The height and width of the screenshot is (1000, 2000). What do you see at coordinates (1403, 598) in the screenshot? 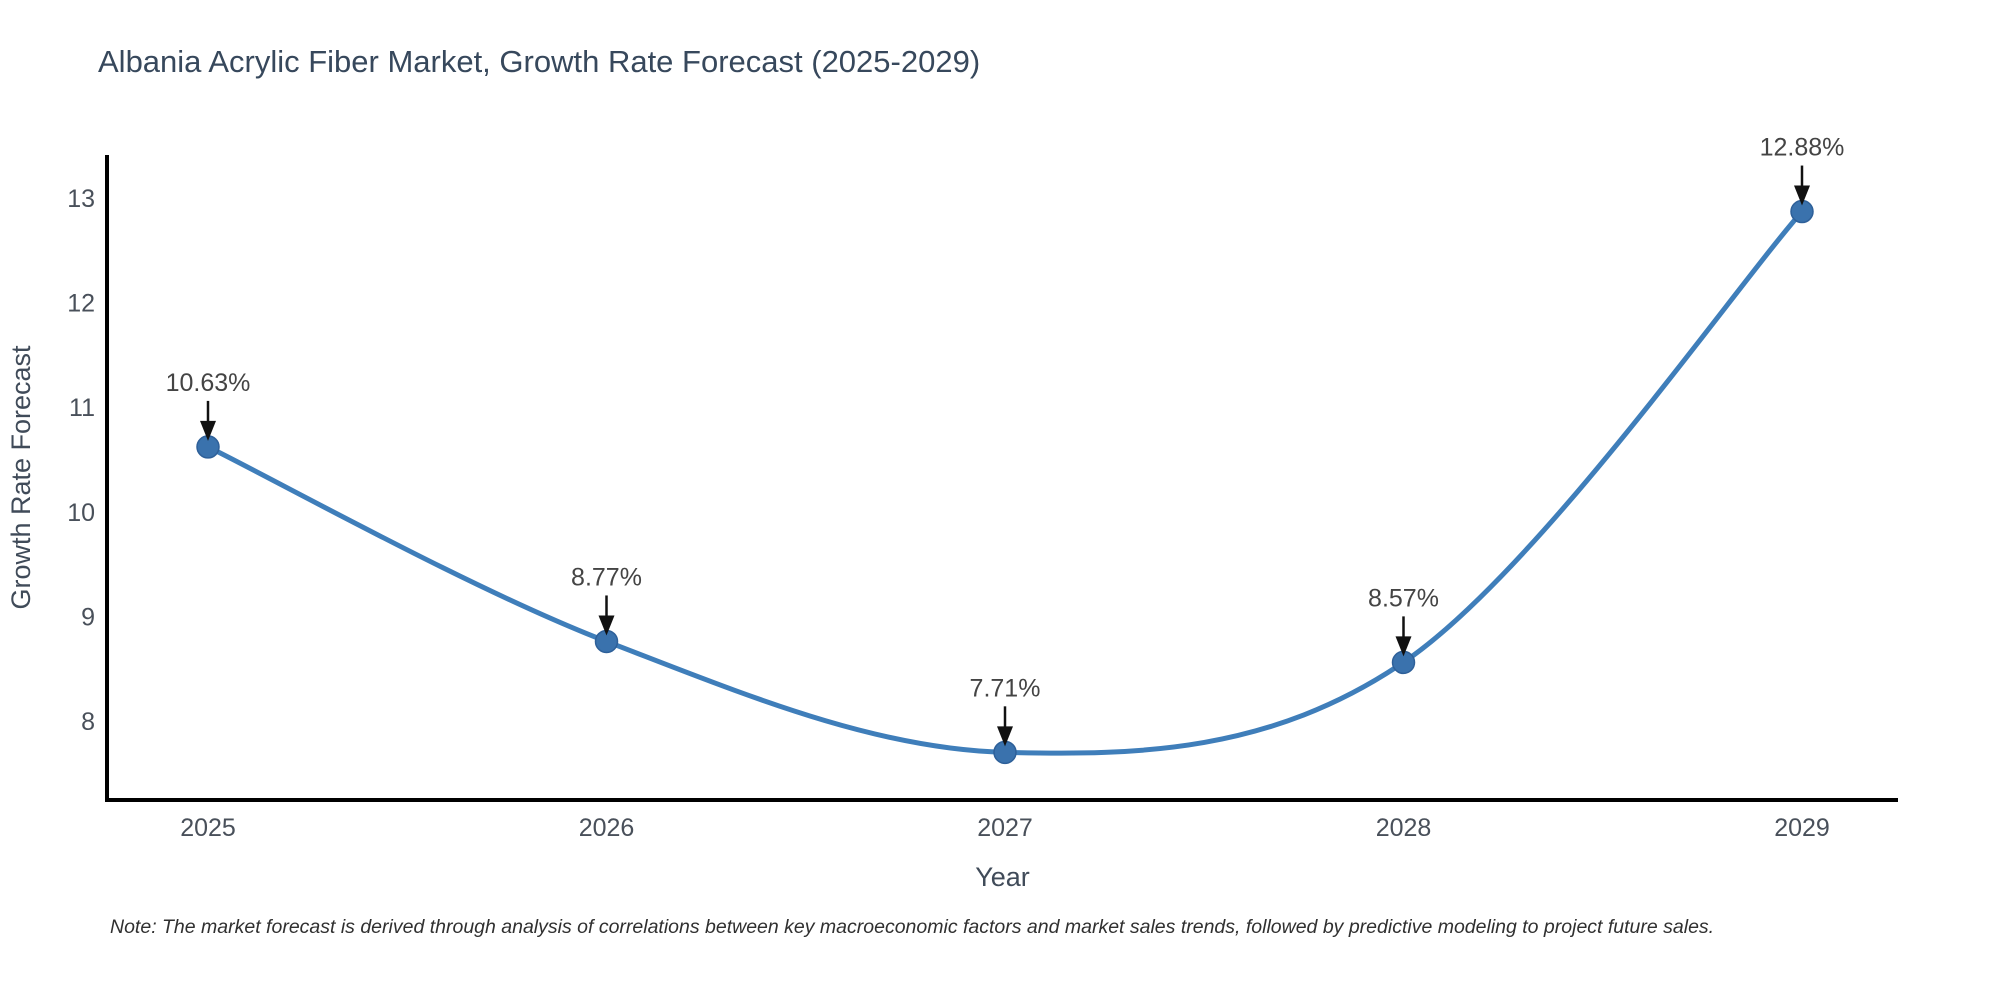
I see `annotation-label: 8.57%` at bounding box center [1403, 598].